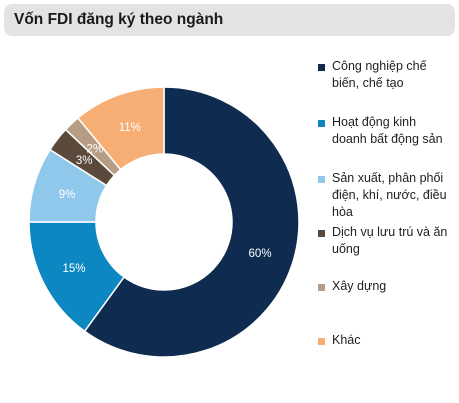 The image size is (459, 403). I want to click on slice-value-label: 60%, so click(260, 254).